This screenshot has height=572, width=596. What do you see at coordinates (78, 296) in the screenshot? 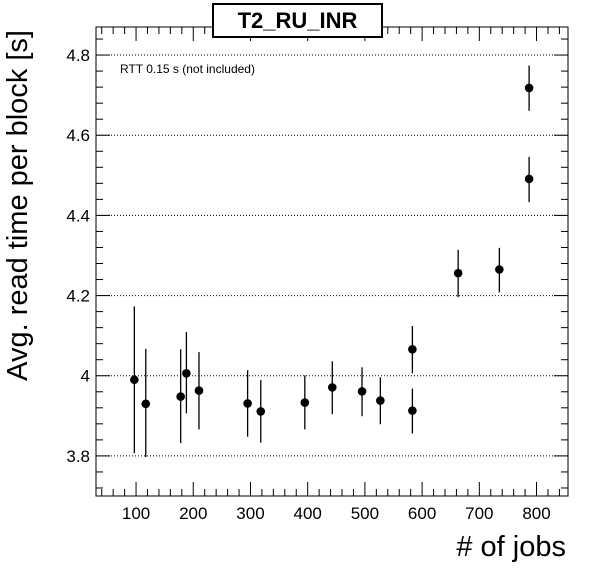
I see `y-tick-label: 4.2` at bounding box center [78, 296].